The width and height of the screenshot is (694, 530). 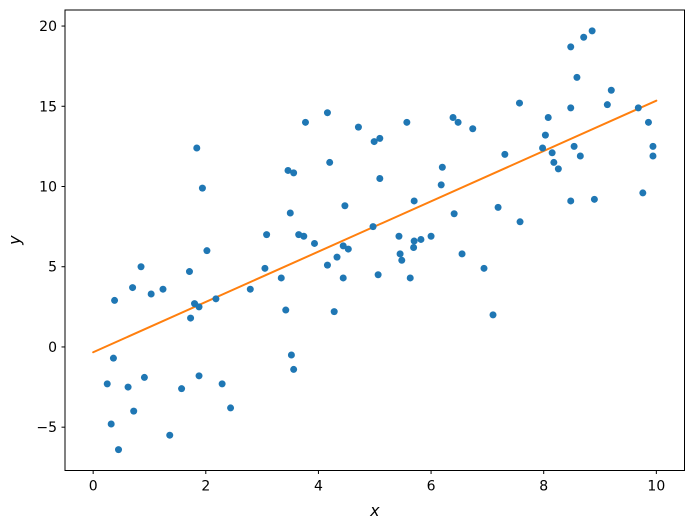 I want to click on y-tick-label: 20, so click(x=48, y=27).